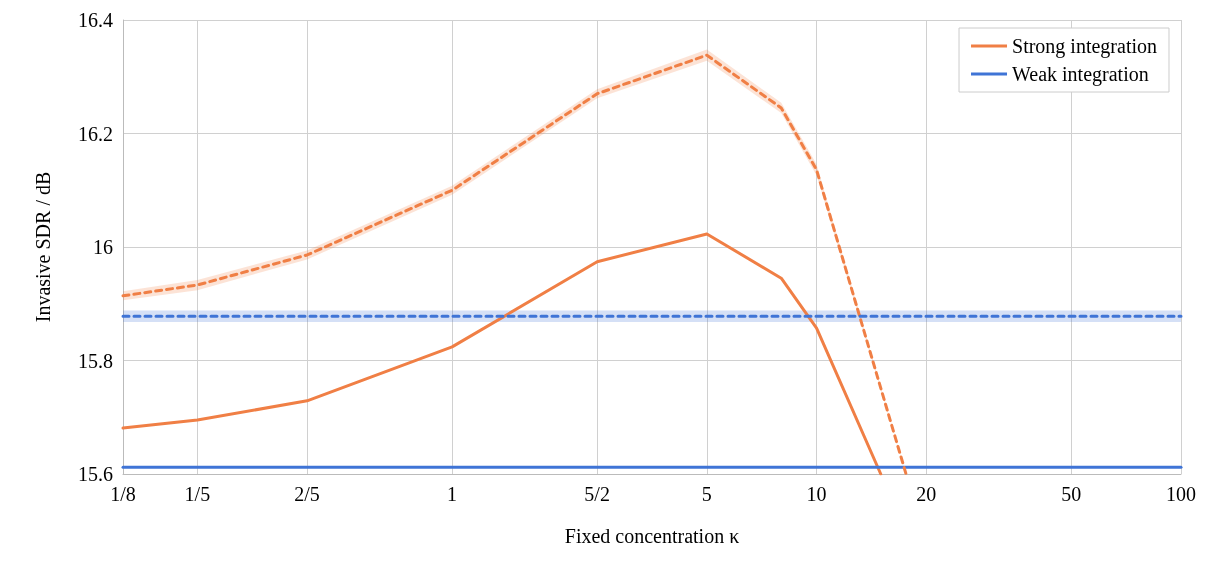  I want to click on y-tick-label: 16.2, so click(95, 133).